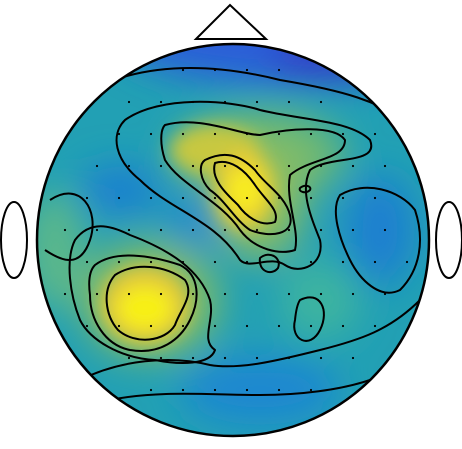  What do you see at coordinates (448, 240) in the screenshot?
I see `right-ear` at bounding box center [448, 240].